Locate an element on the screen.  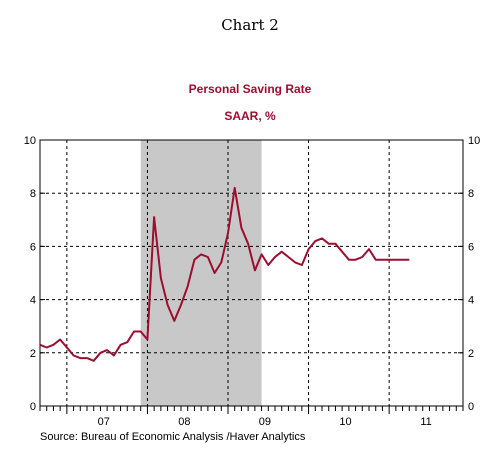
y-tick-label-right: 0 is located at coordinates (471, 407).